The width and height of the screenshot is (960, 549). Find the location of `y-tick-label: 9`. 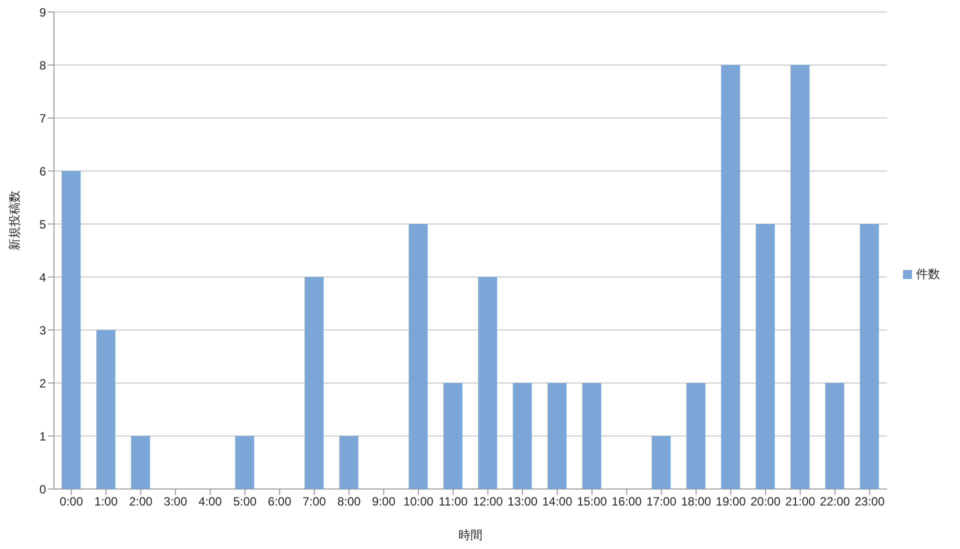

y-tick-label: 9 is located at coordinates (42, 12).